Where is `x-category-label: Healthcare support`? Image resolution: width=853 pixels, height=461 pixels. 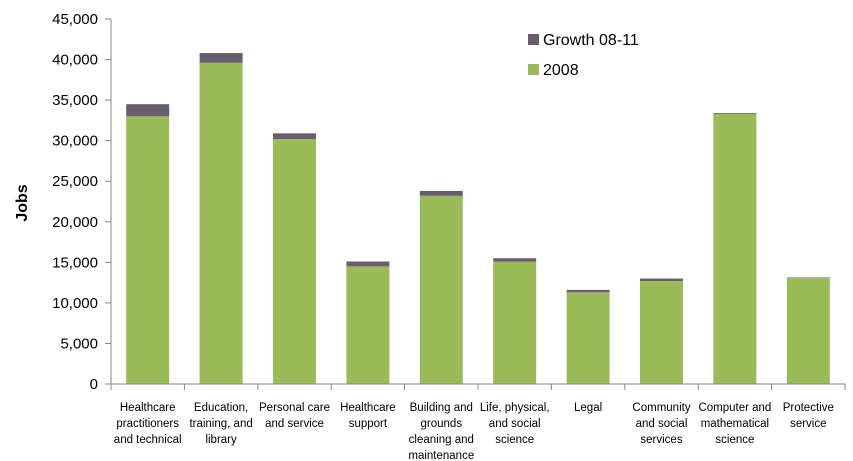 x-category-label: Healthcare support is located at coordinates (368, 416).